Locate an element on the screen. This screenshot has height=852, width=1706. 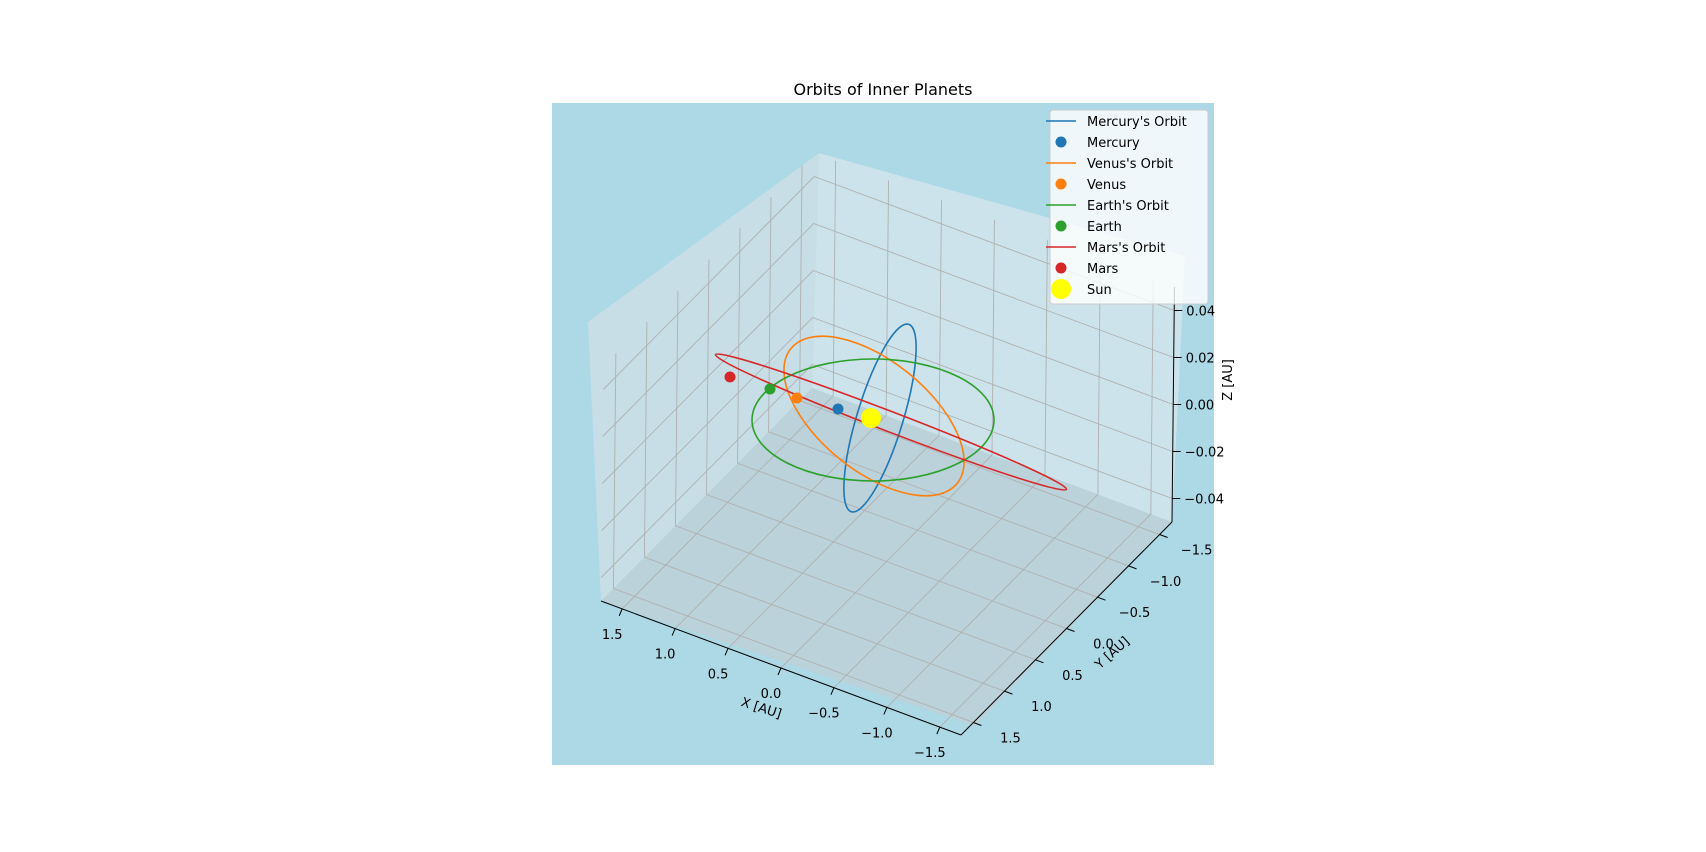
z-tick-label: 0.02 is located at coordinates (1200, 359).